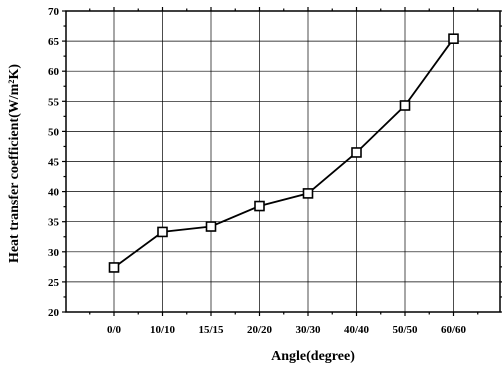  I want to click on y-tick-label: 50, so click(54, 132).